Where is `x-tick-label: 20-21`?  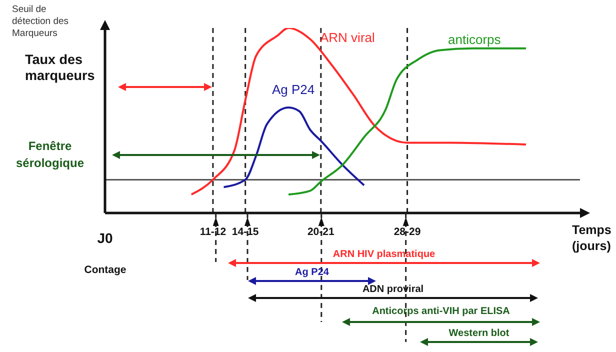 x-tick-label: 20-21 is located at coordinates (320, 232).